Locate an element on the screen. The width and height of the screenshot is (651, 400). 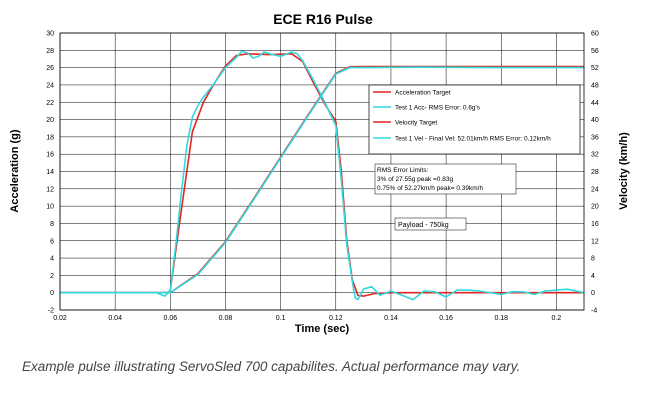
x-tick-label: 0.18 is located at coordinates (501, 318).